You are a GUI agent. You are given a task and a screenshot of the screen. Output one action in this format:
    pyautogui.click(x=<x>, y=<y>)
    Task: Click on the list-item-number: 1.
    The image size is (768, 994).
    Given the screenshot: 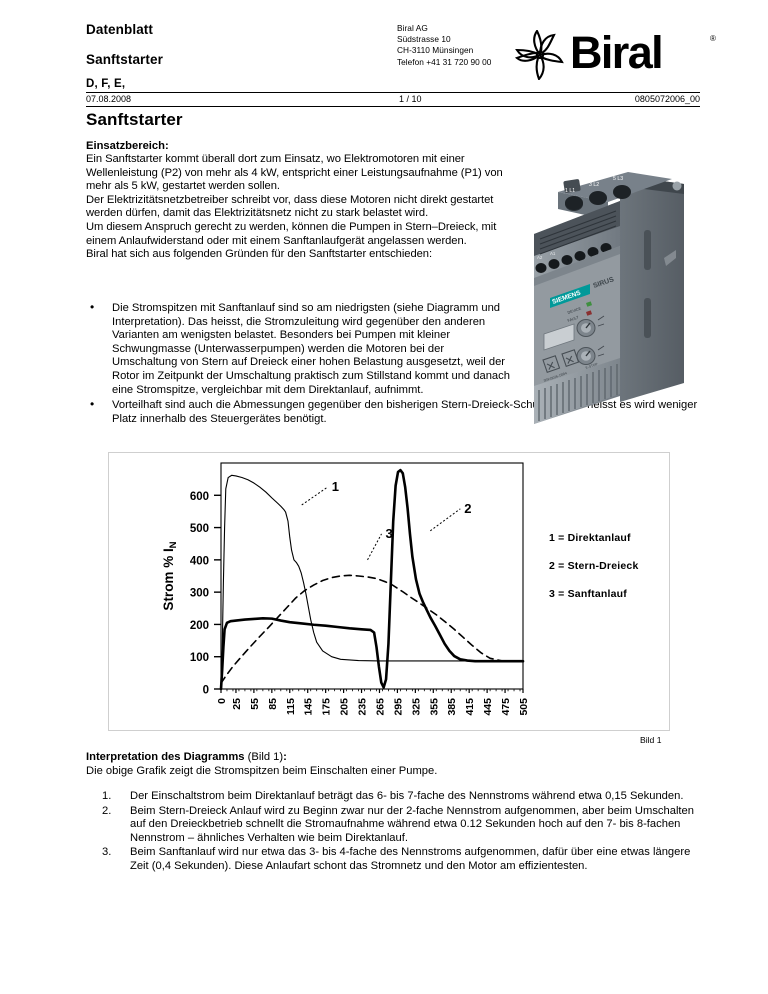 What is the action you would take?
    pyautogui.click(x=107, y=796)
    